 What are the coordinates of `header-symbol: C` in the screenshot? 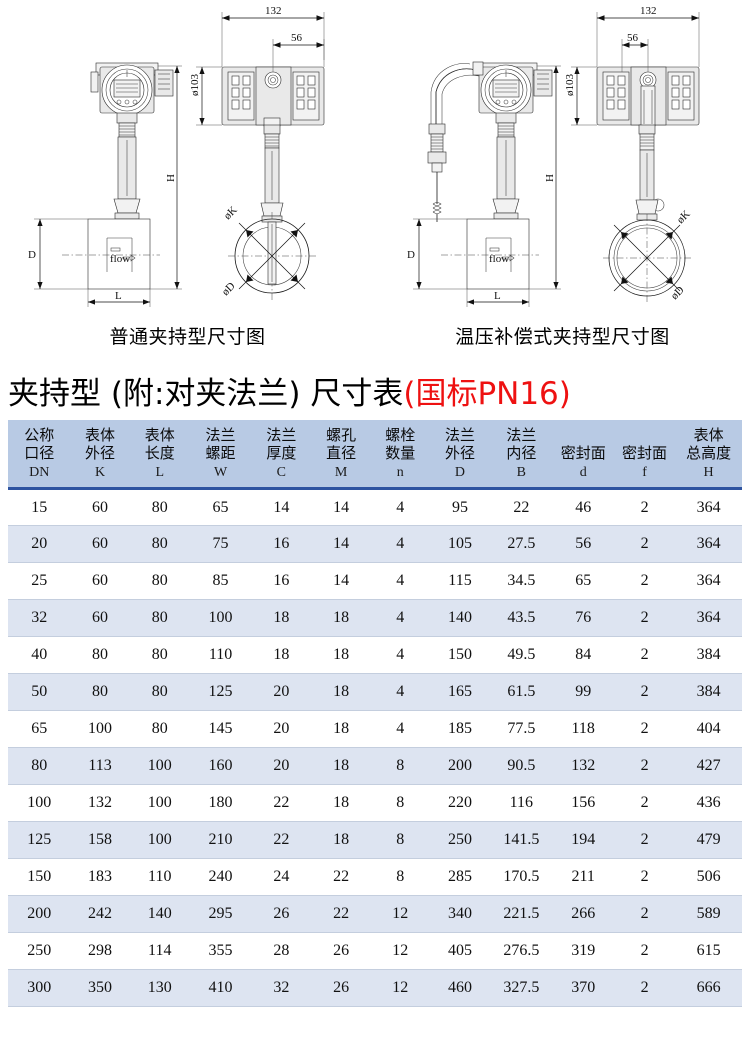 It's located at (281, 472).